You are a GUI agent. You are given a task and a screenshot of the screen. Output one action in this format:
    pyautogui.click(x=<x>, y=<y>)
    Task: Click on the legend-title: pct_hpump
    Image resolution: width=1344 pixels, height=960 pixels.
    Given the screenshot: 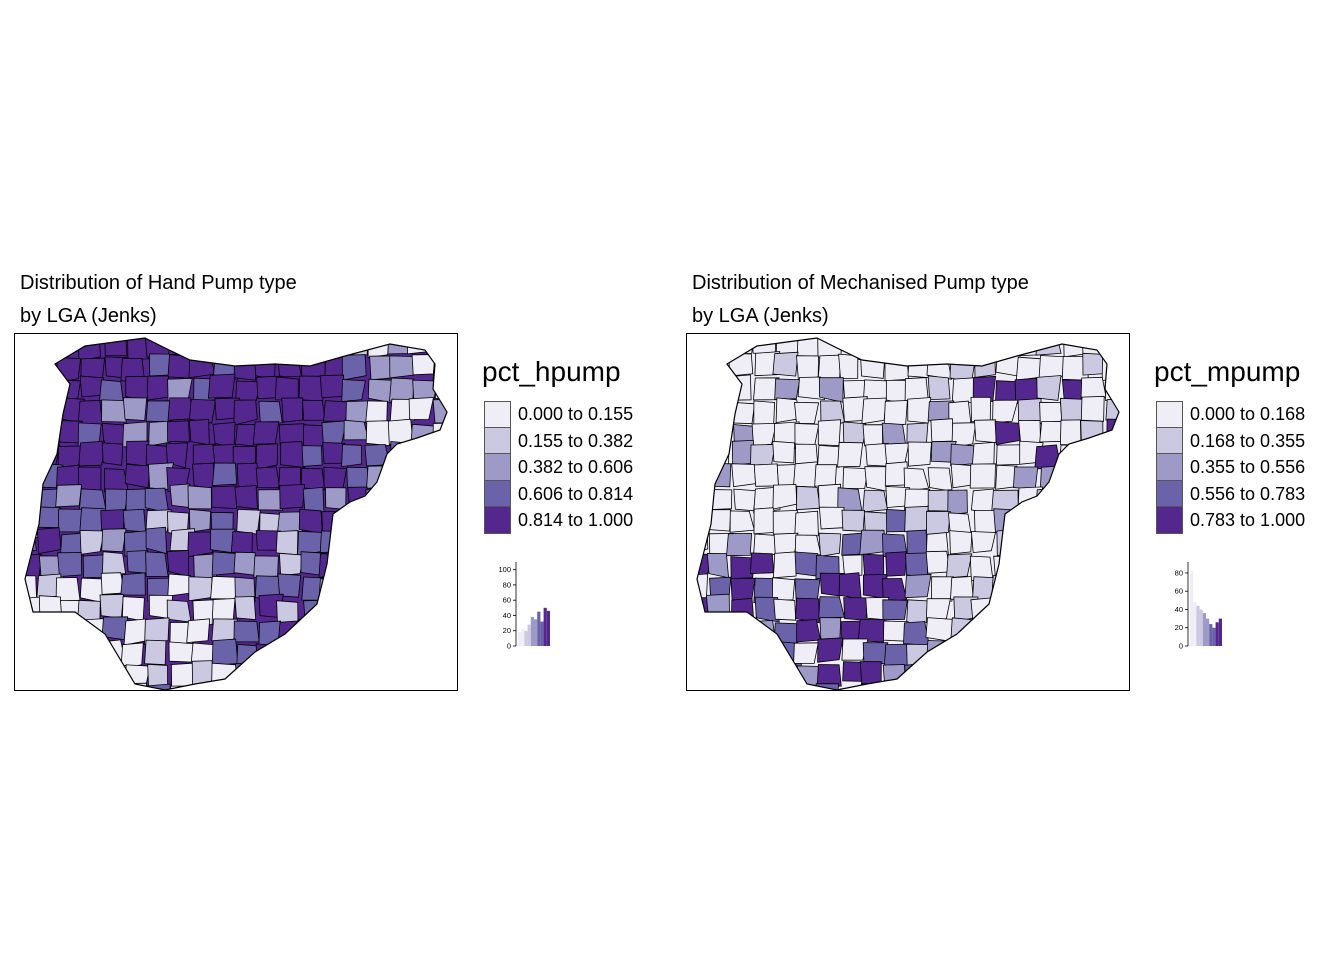 What is the action you would take?
    pyautogui.click(x=551, y=371)
    